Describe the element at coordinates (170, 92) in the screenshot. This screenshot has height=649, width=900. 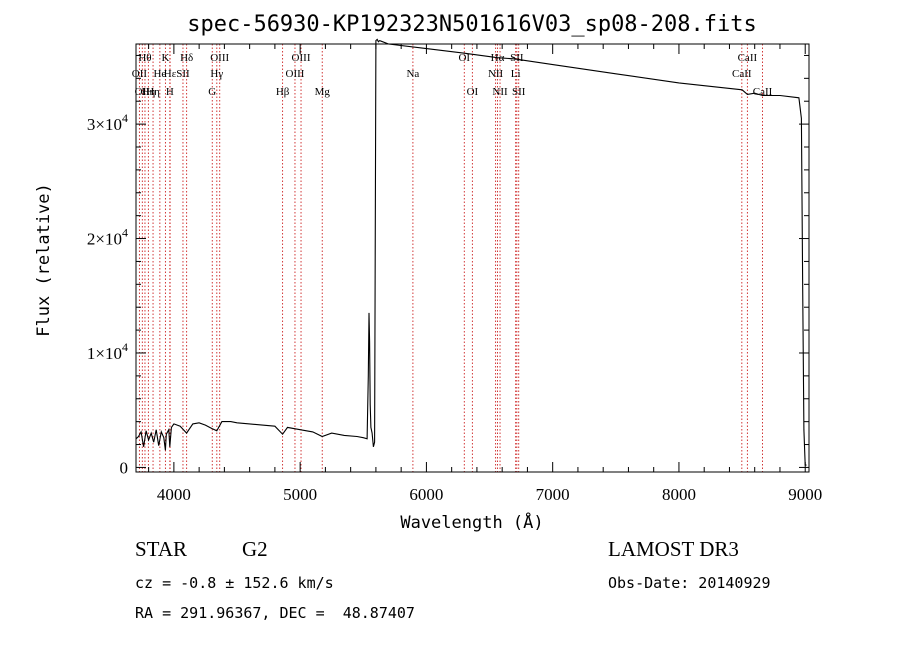
I see `spectral-line-label: H` at that location.